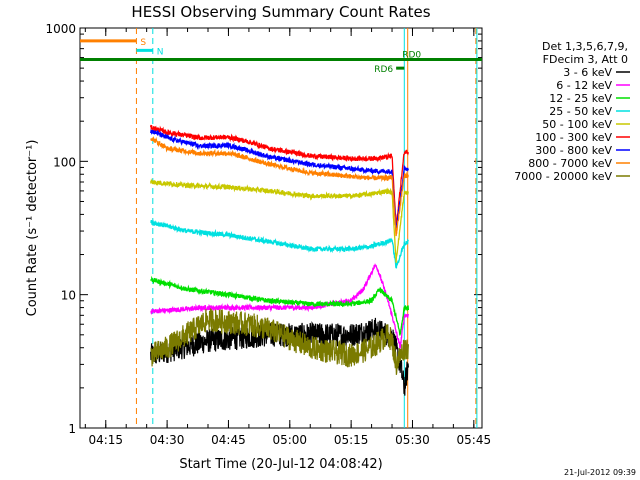 This screenshot has height=480, width=640. What do you see at coordinates (577, 124) in the screenshot?
I see `legend-entry-label: 50 - 100 keV` at bounding box center [577, 124].